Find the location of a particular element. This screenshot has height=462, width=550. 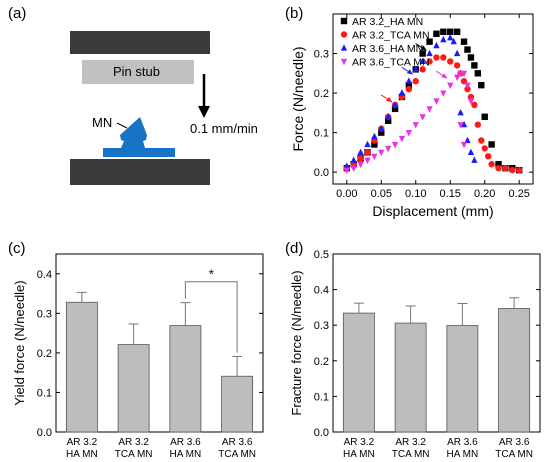

legend-label: AR 3.6_TCA MN is located at coordinates (391, 63).